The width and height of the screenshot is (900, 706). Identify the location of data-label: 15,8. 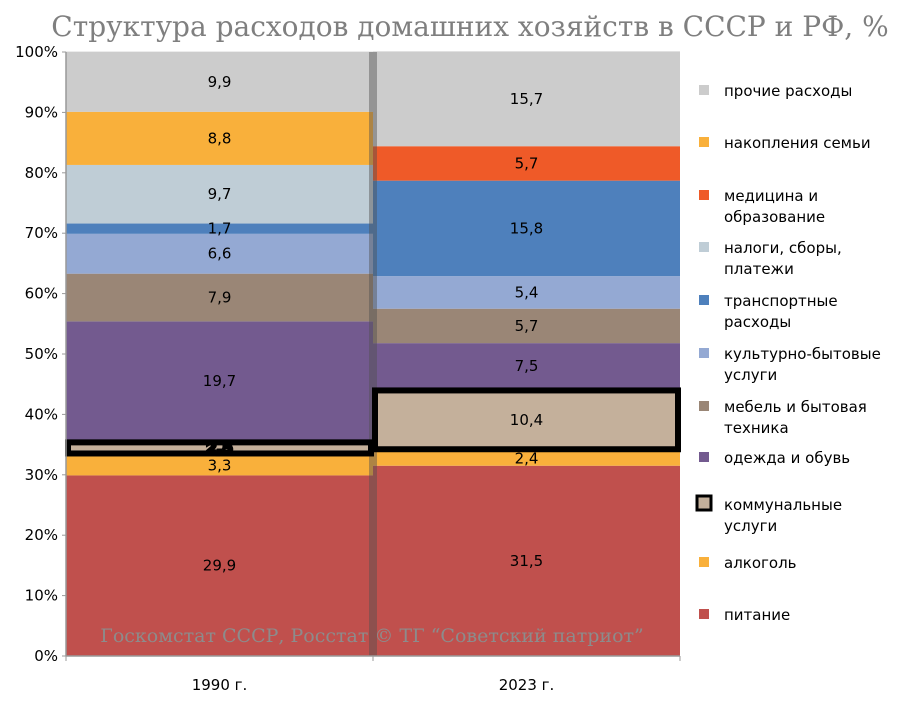
(526, 228).